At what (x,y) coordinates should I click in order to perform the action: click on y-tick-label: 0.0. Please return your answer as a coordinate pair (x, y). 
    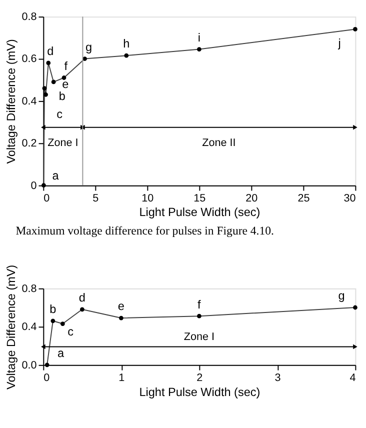
    Looking at the image, I should click on (29, 365).